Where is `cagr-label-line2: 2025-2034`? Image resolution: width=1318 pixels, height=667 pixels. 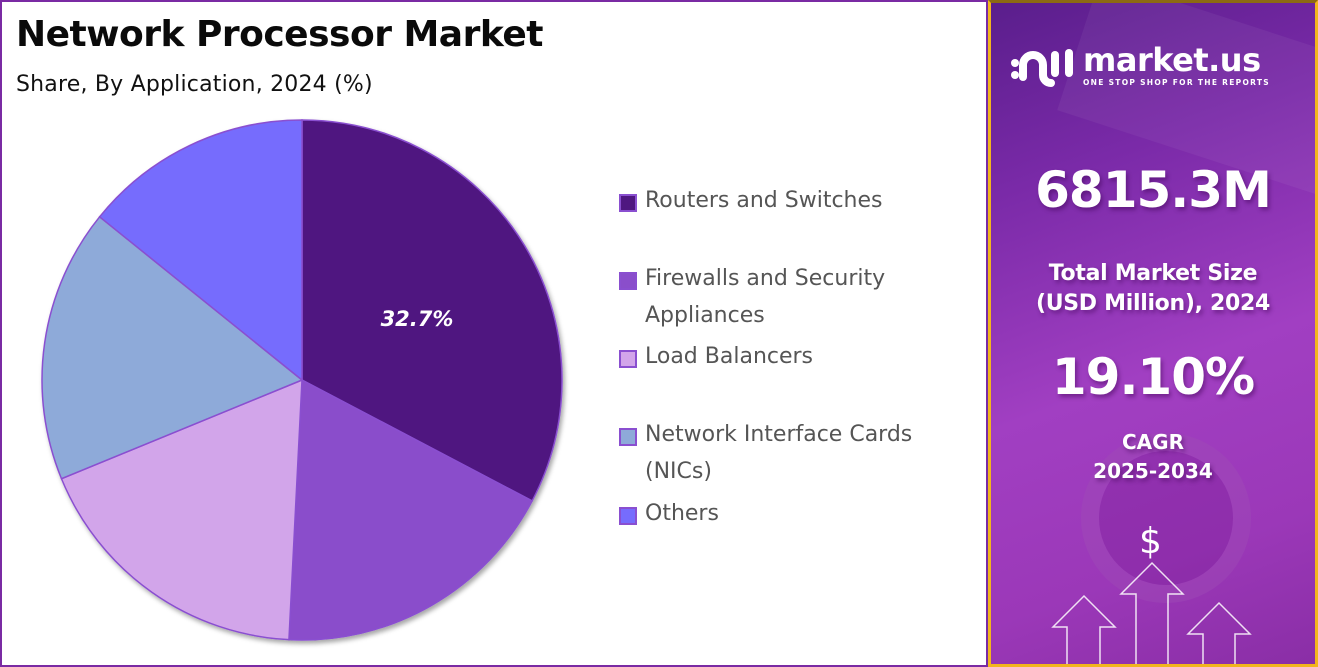
cagr-label-line2: 2025-2034 is located at coordinates (1153, 471).